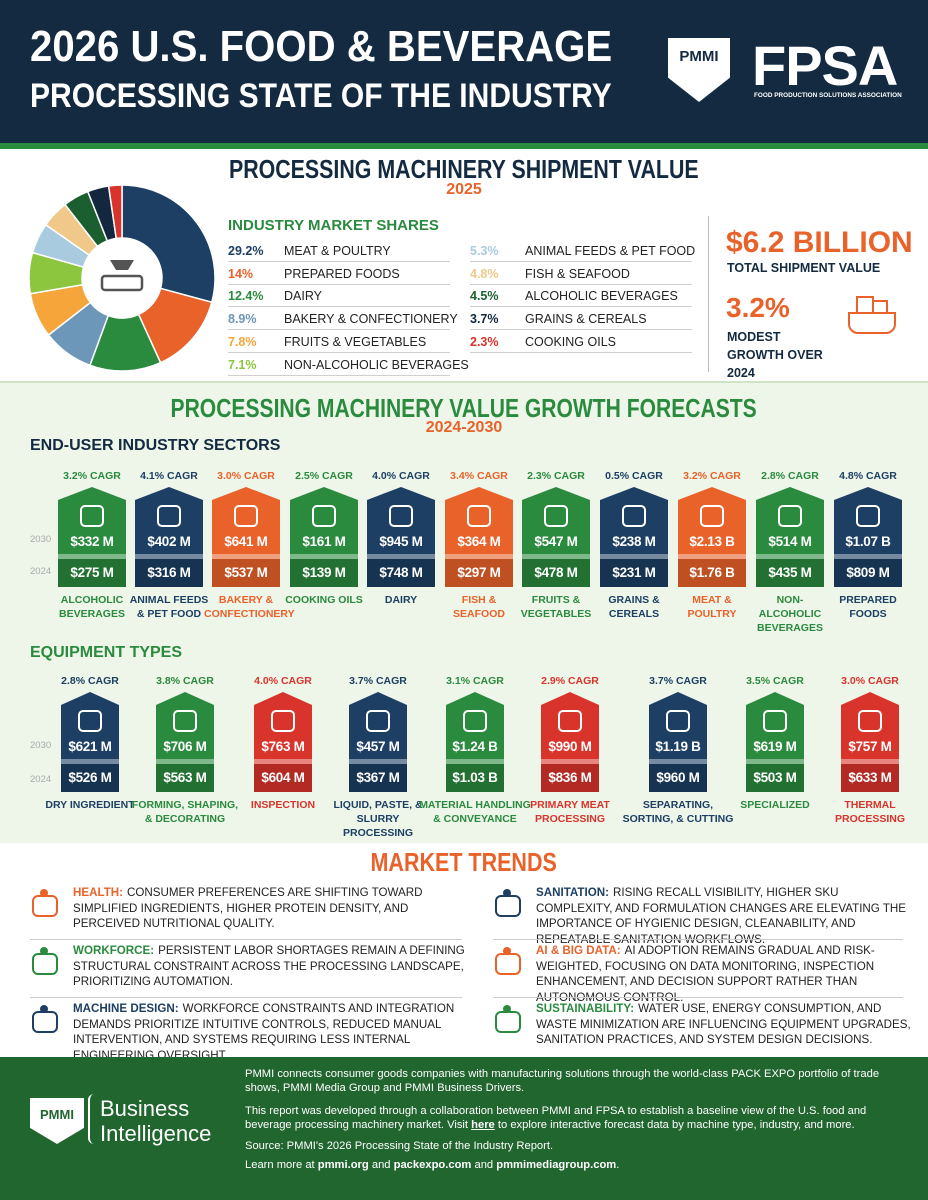 The height and width of the screenshot is (1200, 928). Describe the element at coordinates (870, 778) in the screenshot. I see `value-2024: $633 M` at that location.